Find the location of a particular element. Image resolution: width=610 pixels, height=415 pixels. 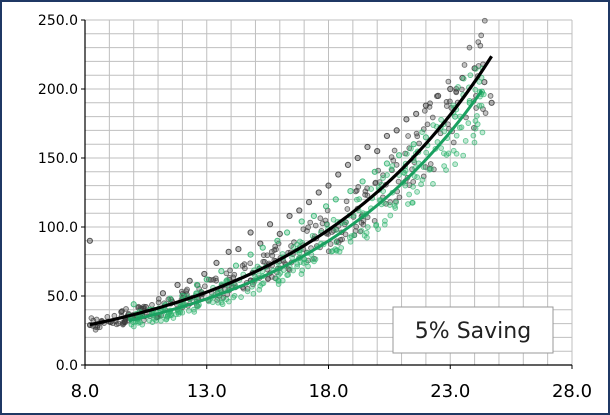

x-tick-label: 13.0 is located at coordinates (207, 391).